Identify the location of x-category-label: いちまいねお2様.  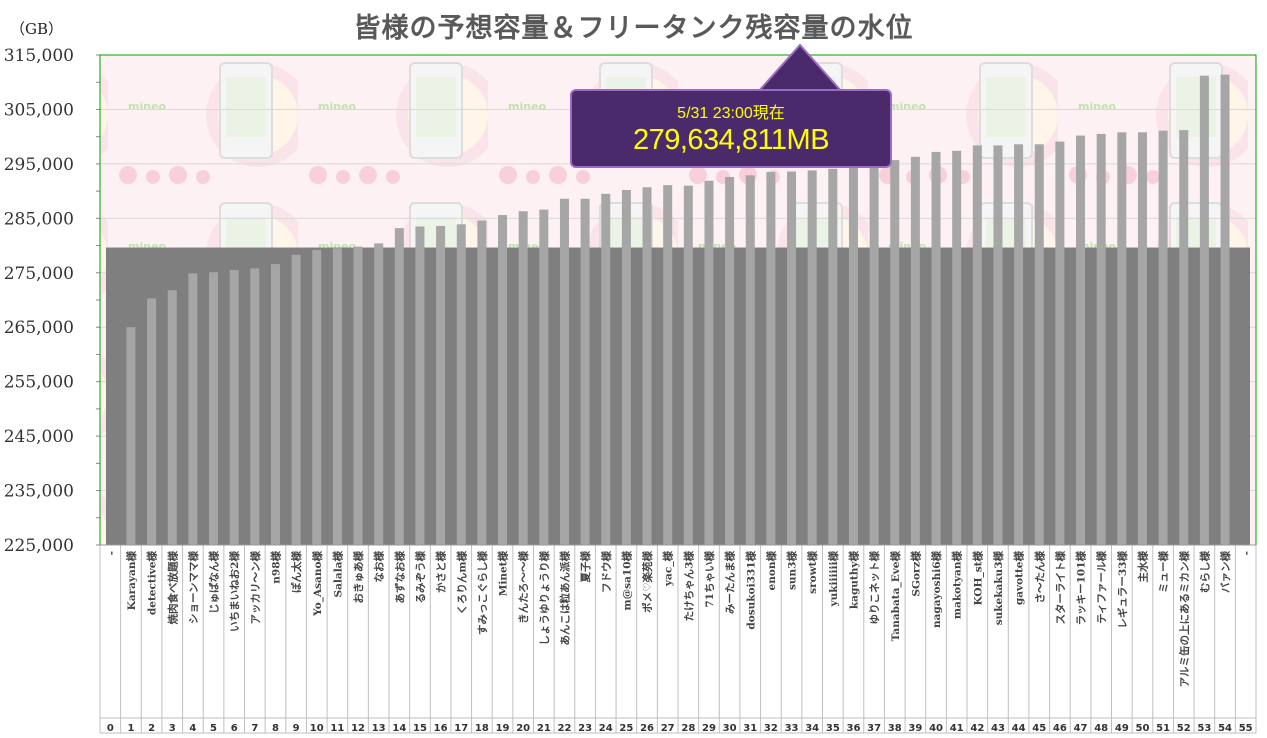
(234, 591).